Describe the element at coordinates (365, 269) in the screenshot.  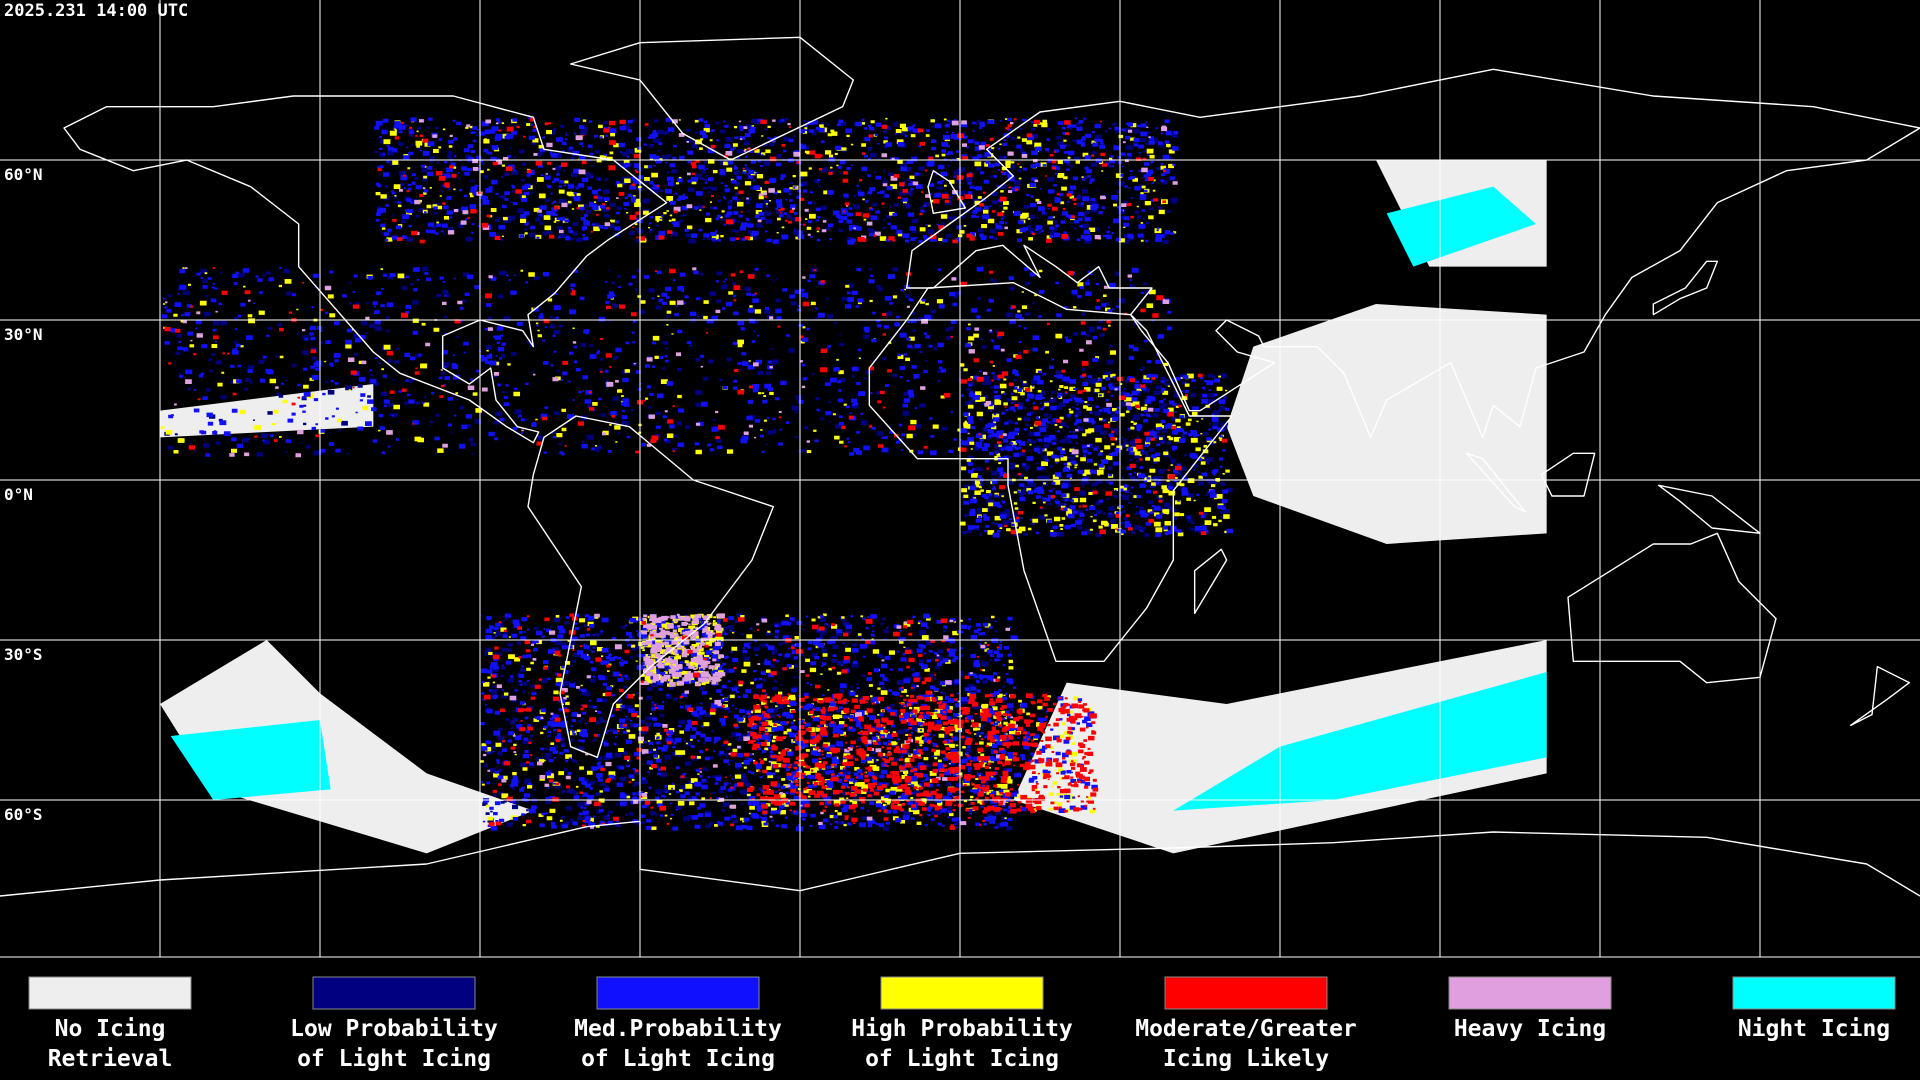
I see `north-america` at that location.